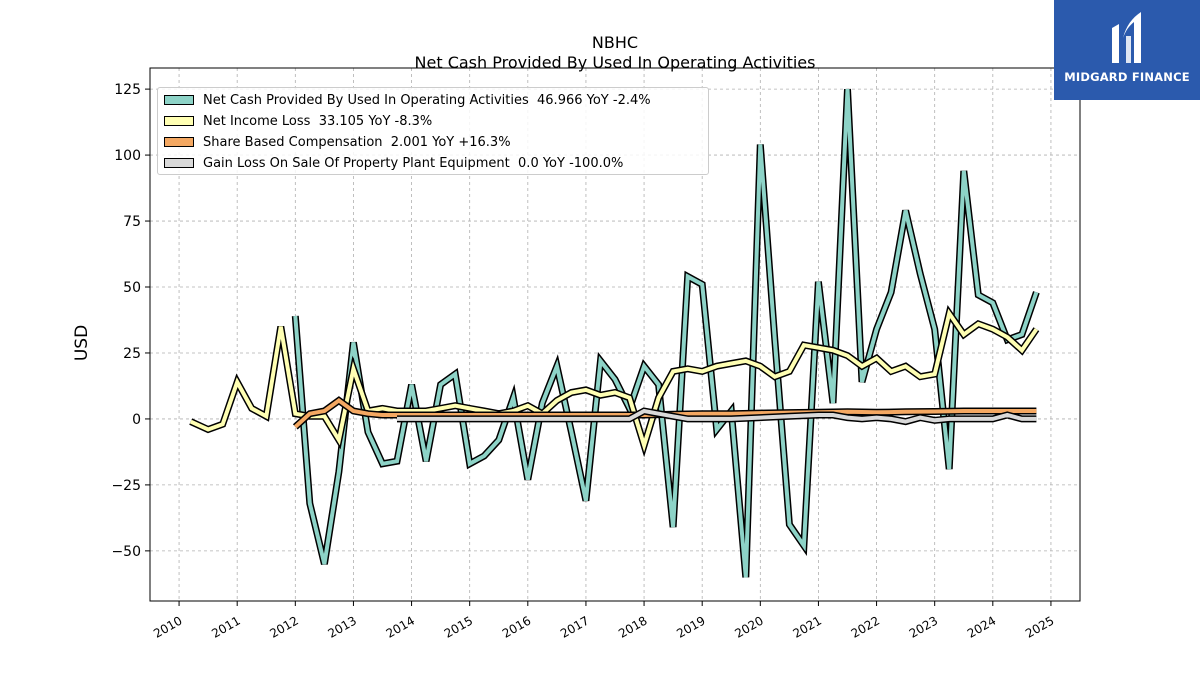 The width and height of the screenshot is (1200, 675). Describe the element at coordinates (127, 90) in the screenshot. I see `y-tick-label: 125` at that location.